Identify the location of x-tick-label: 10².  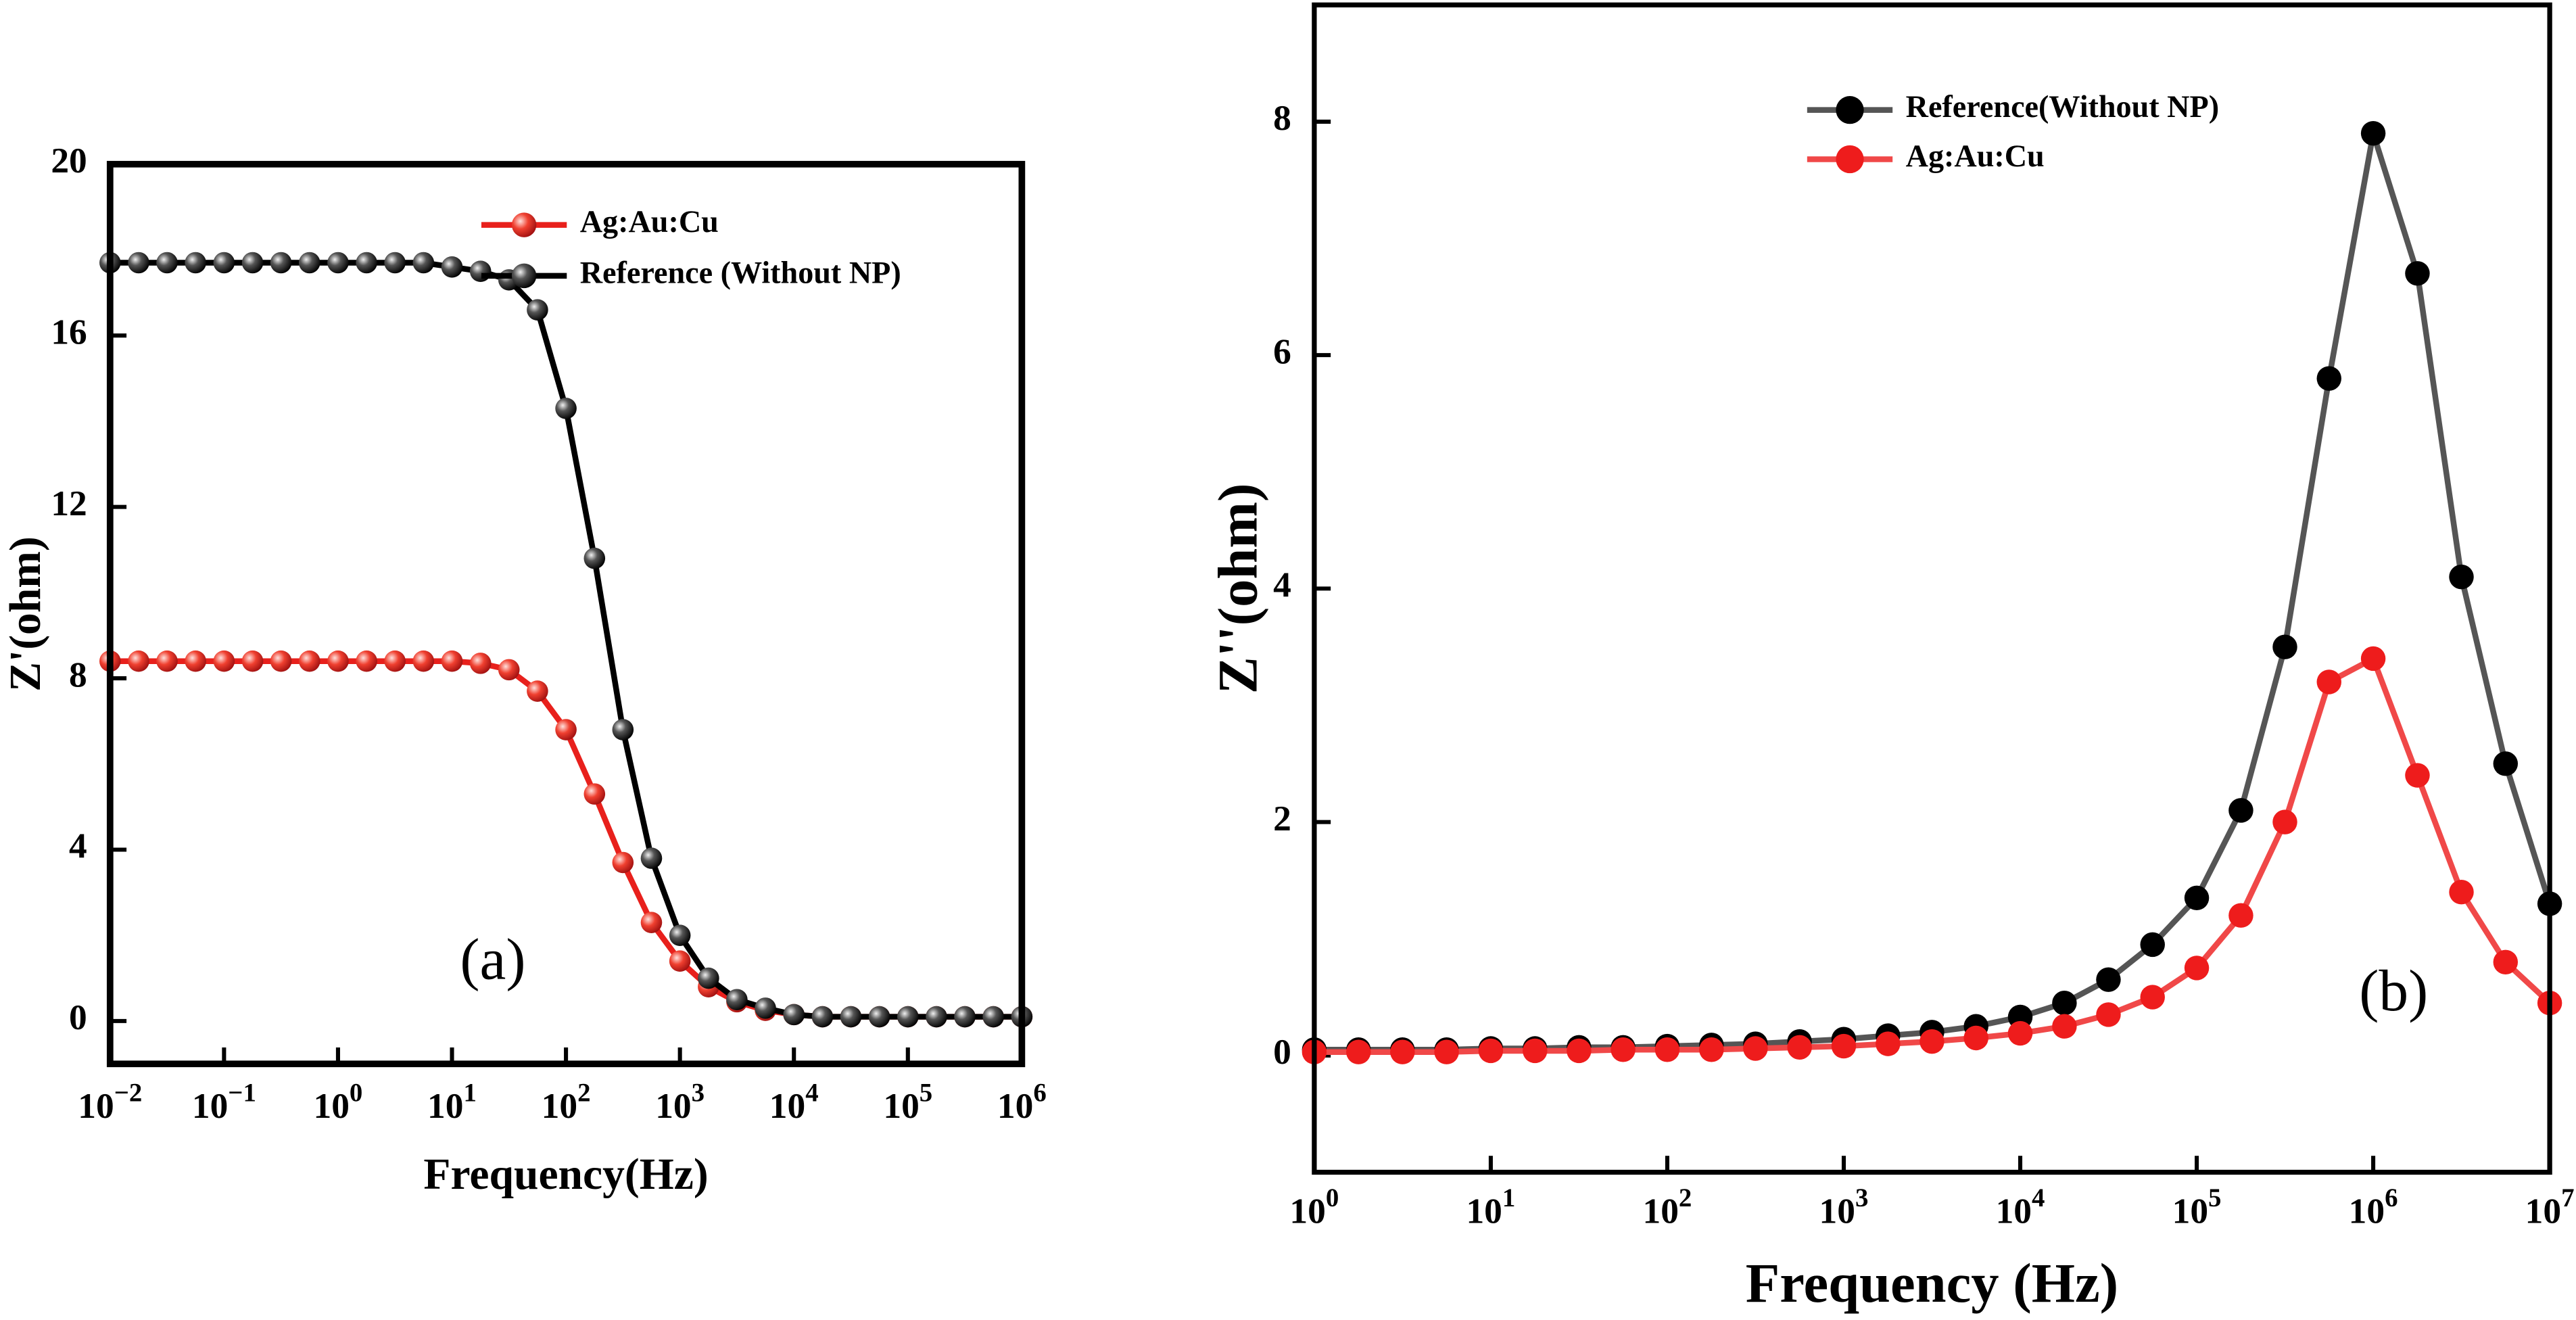
(566, 1102).